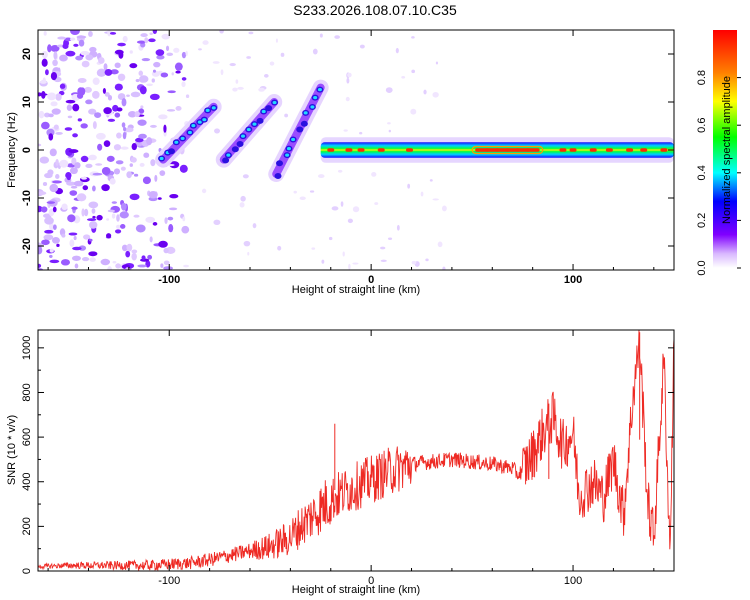 The image size is (750, 600). Describe the element at coordinates (702, 172) in the screenshot. I see `colorbar-tick-label: 0.4` at that location.